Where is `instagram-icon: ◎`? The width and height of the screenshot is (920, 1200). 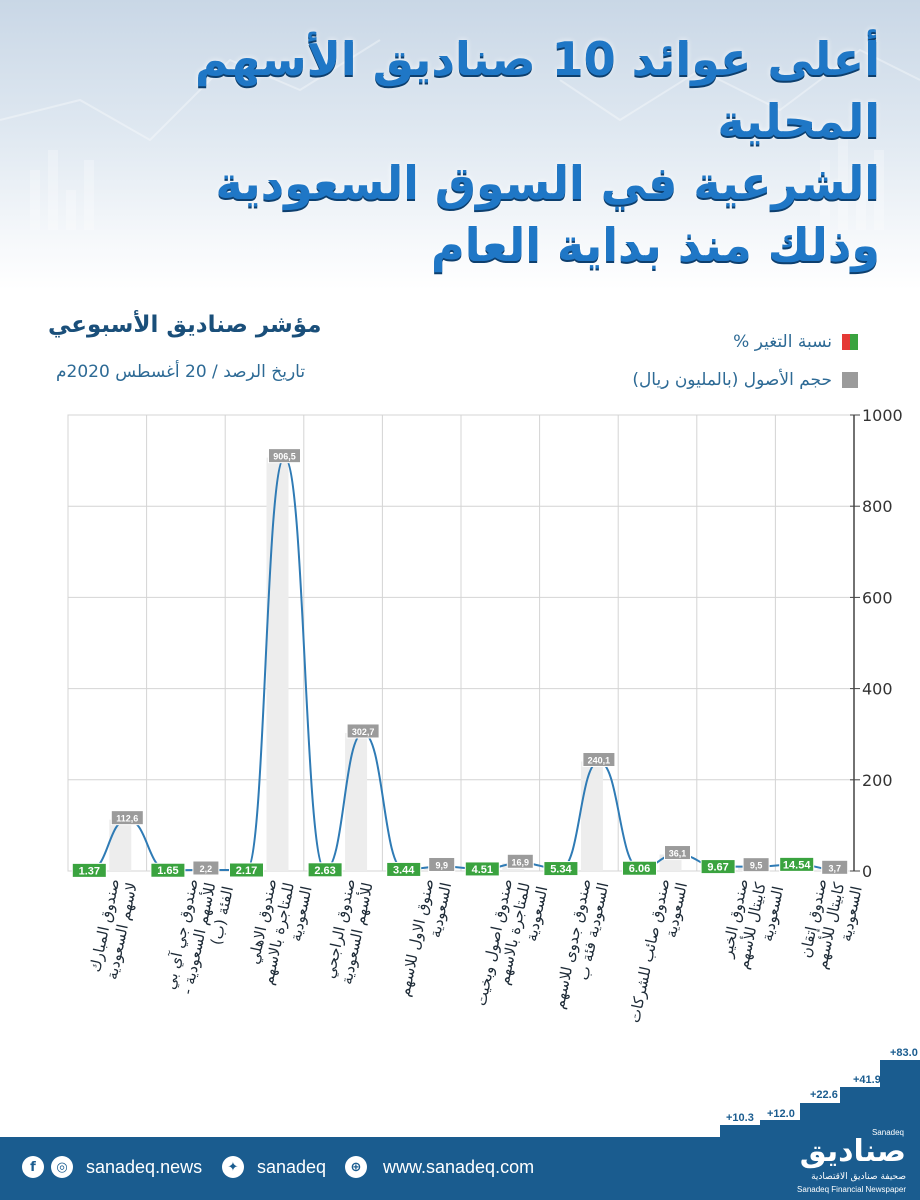
instagram-icon: ◎ is located at coordinates (62, 1167).